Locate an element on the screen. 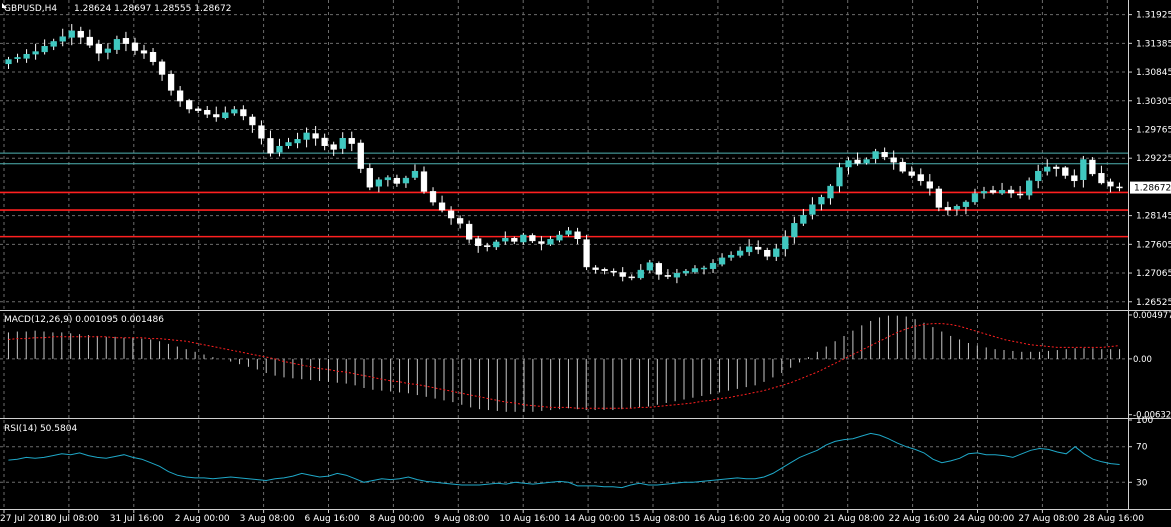 Image resolution: width=1171 pixels, height=527 pixels. time-tick-label: 3 Aug 08:00 is located at coordinates (267, 519).